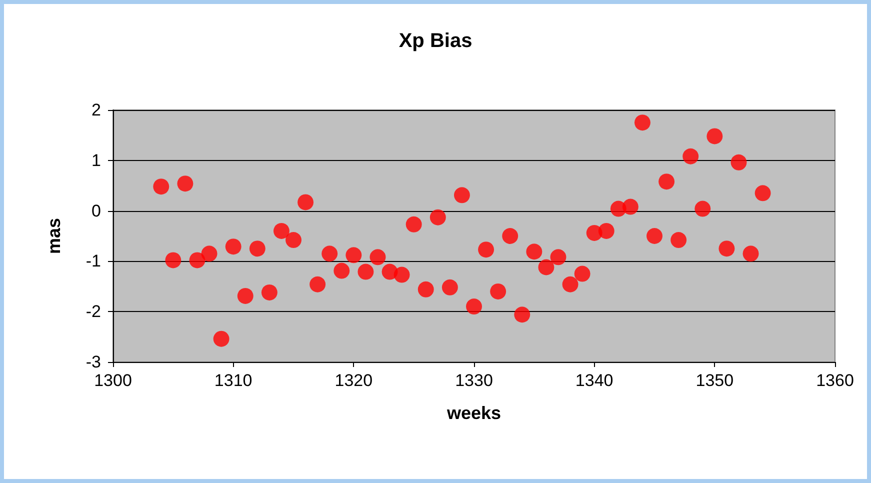  What do you see at coordinates (113, 380) in the screenshot?
I see `x-tick-label: 1300` at bounding box center [113, 380].